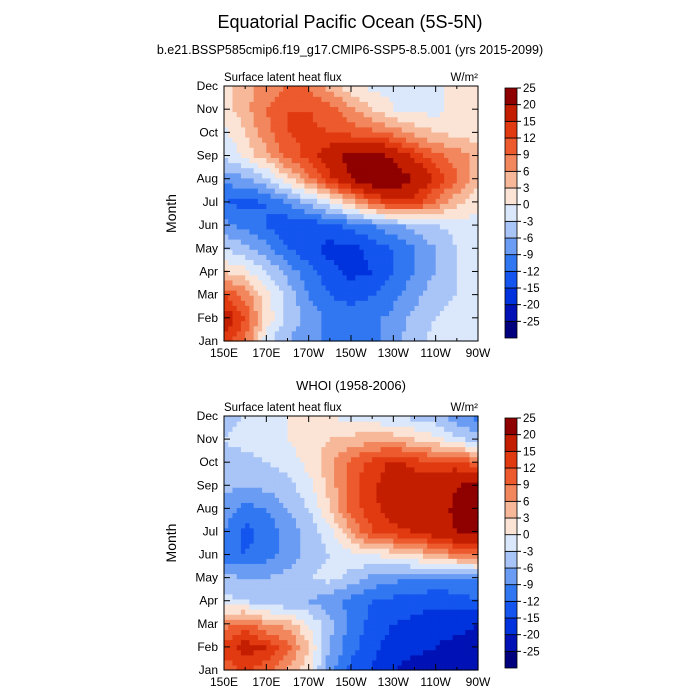 This screenshot has width=700, height=700. Describe the element at coordinates (528, 256) in the screenshot. I see `colorbar-label: -9` at that location.